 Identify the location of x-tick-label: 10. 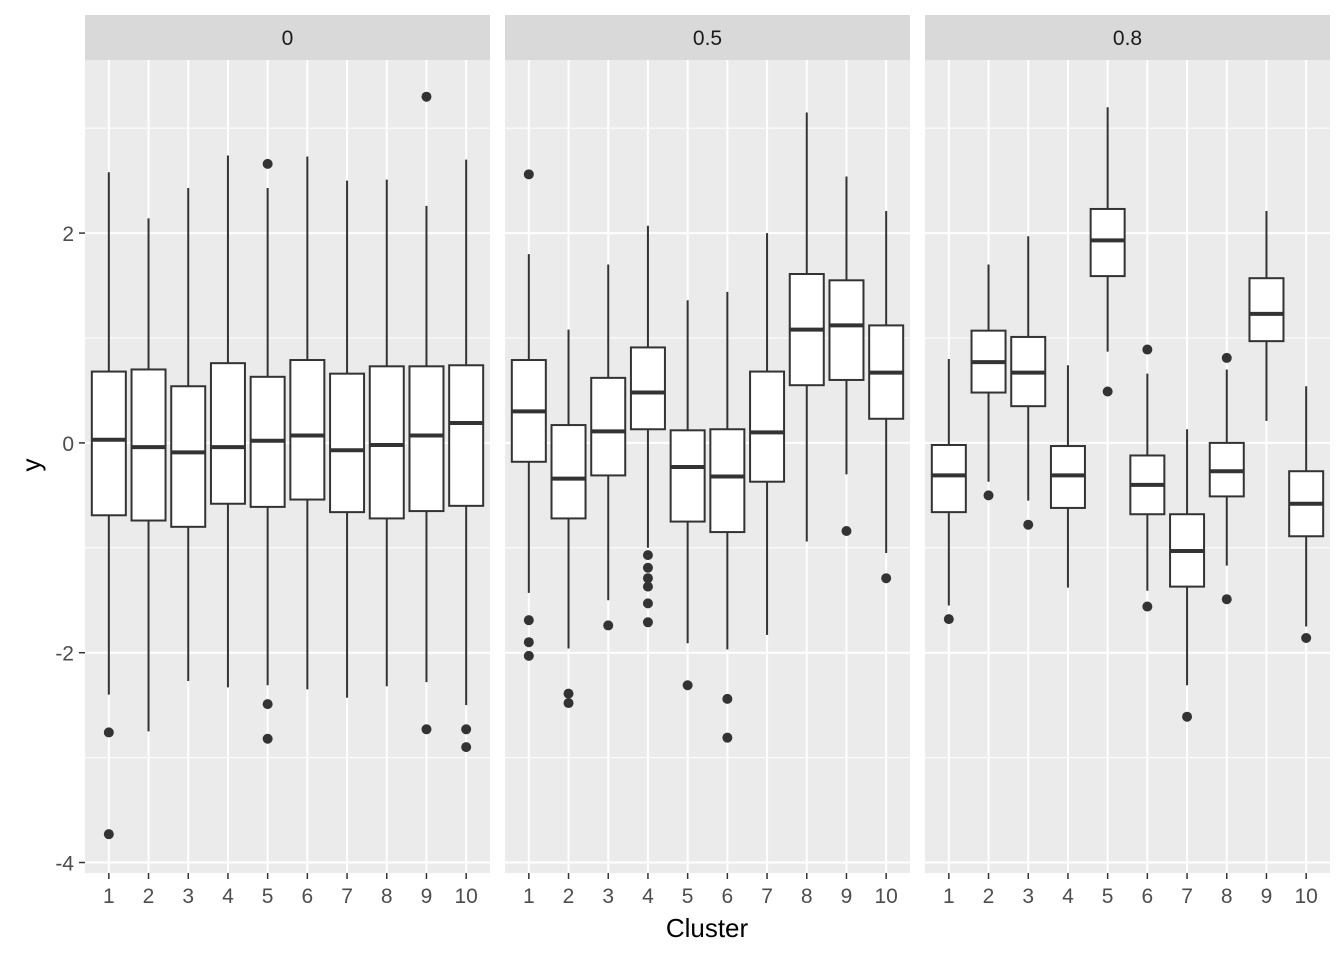
(465, 896).